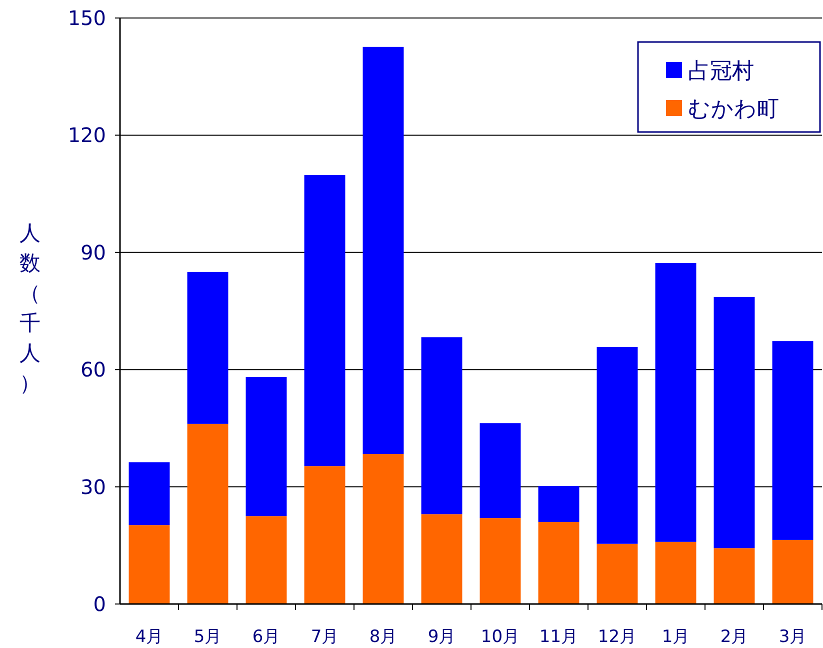  What do you see at coordinates (721, 71) in the screenshot?
I see `legend-label: 占冠村` at bounding box center [721, 71].